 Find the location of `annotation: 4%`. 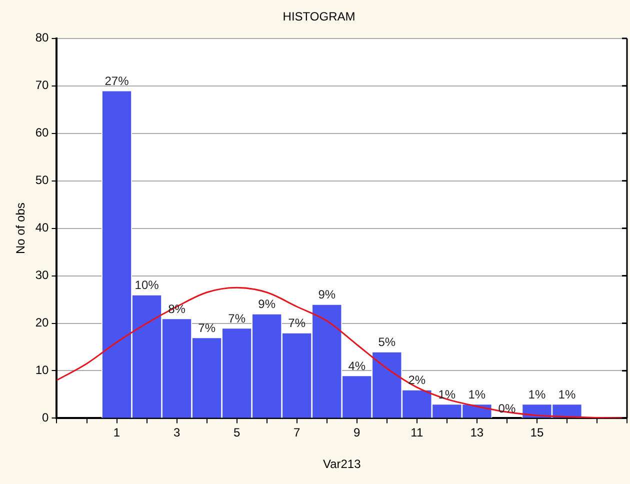

annotation: 4% is located at coordinates (357, 365).